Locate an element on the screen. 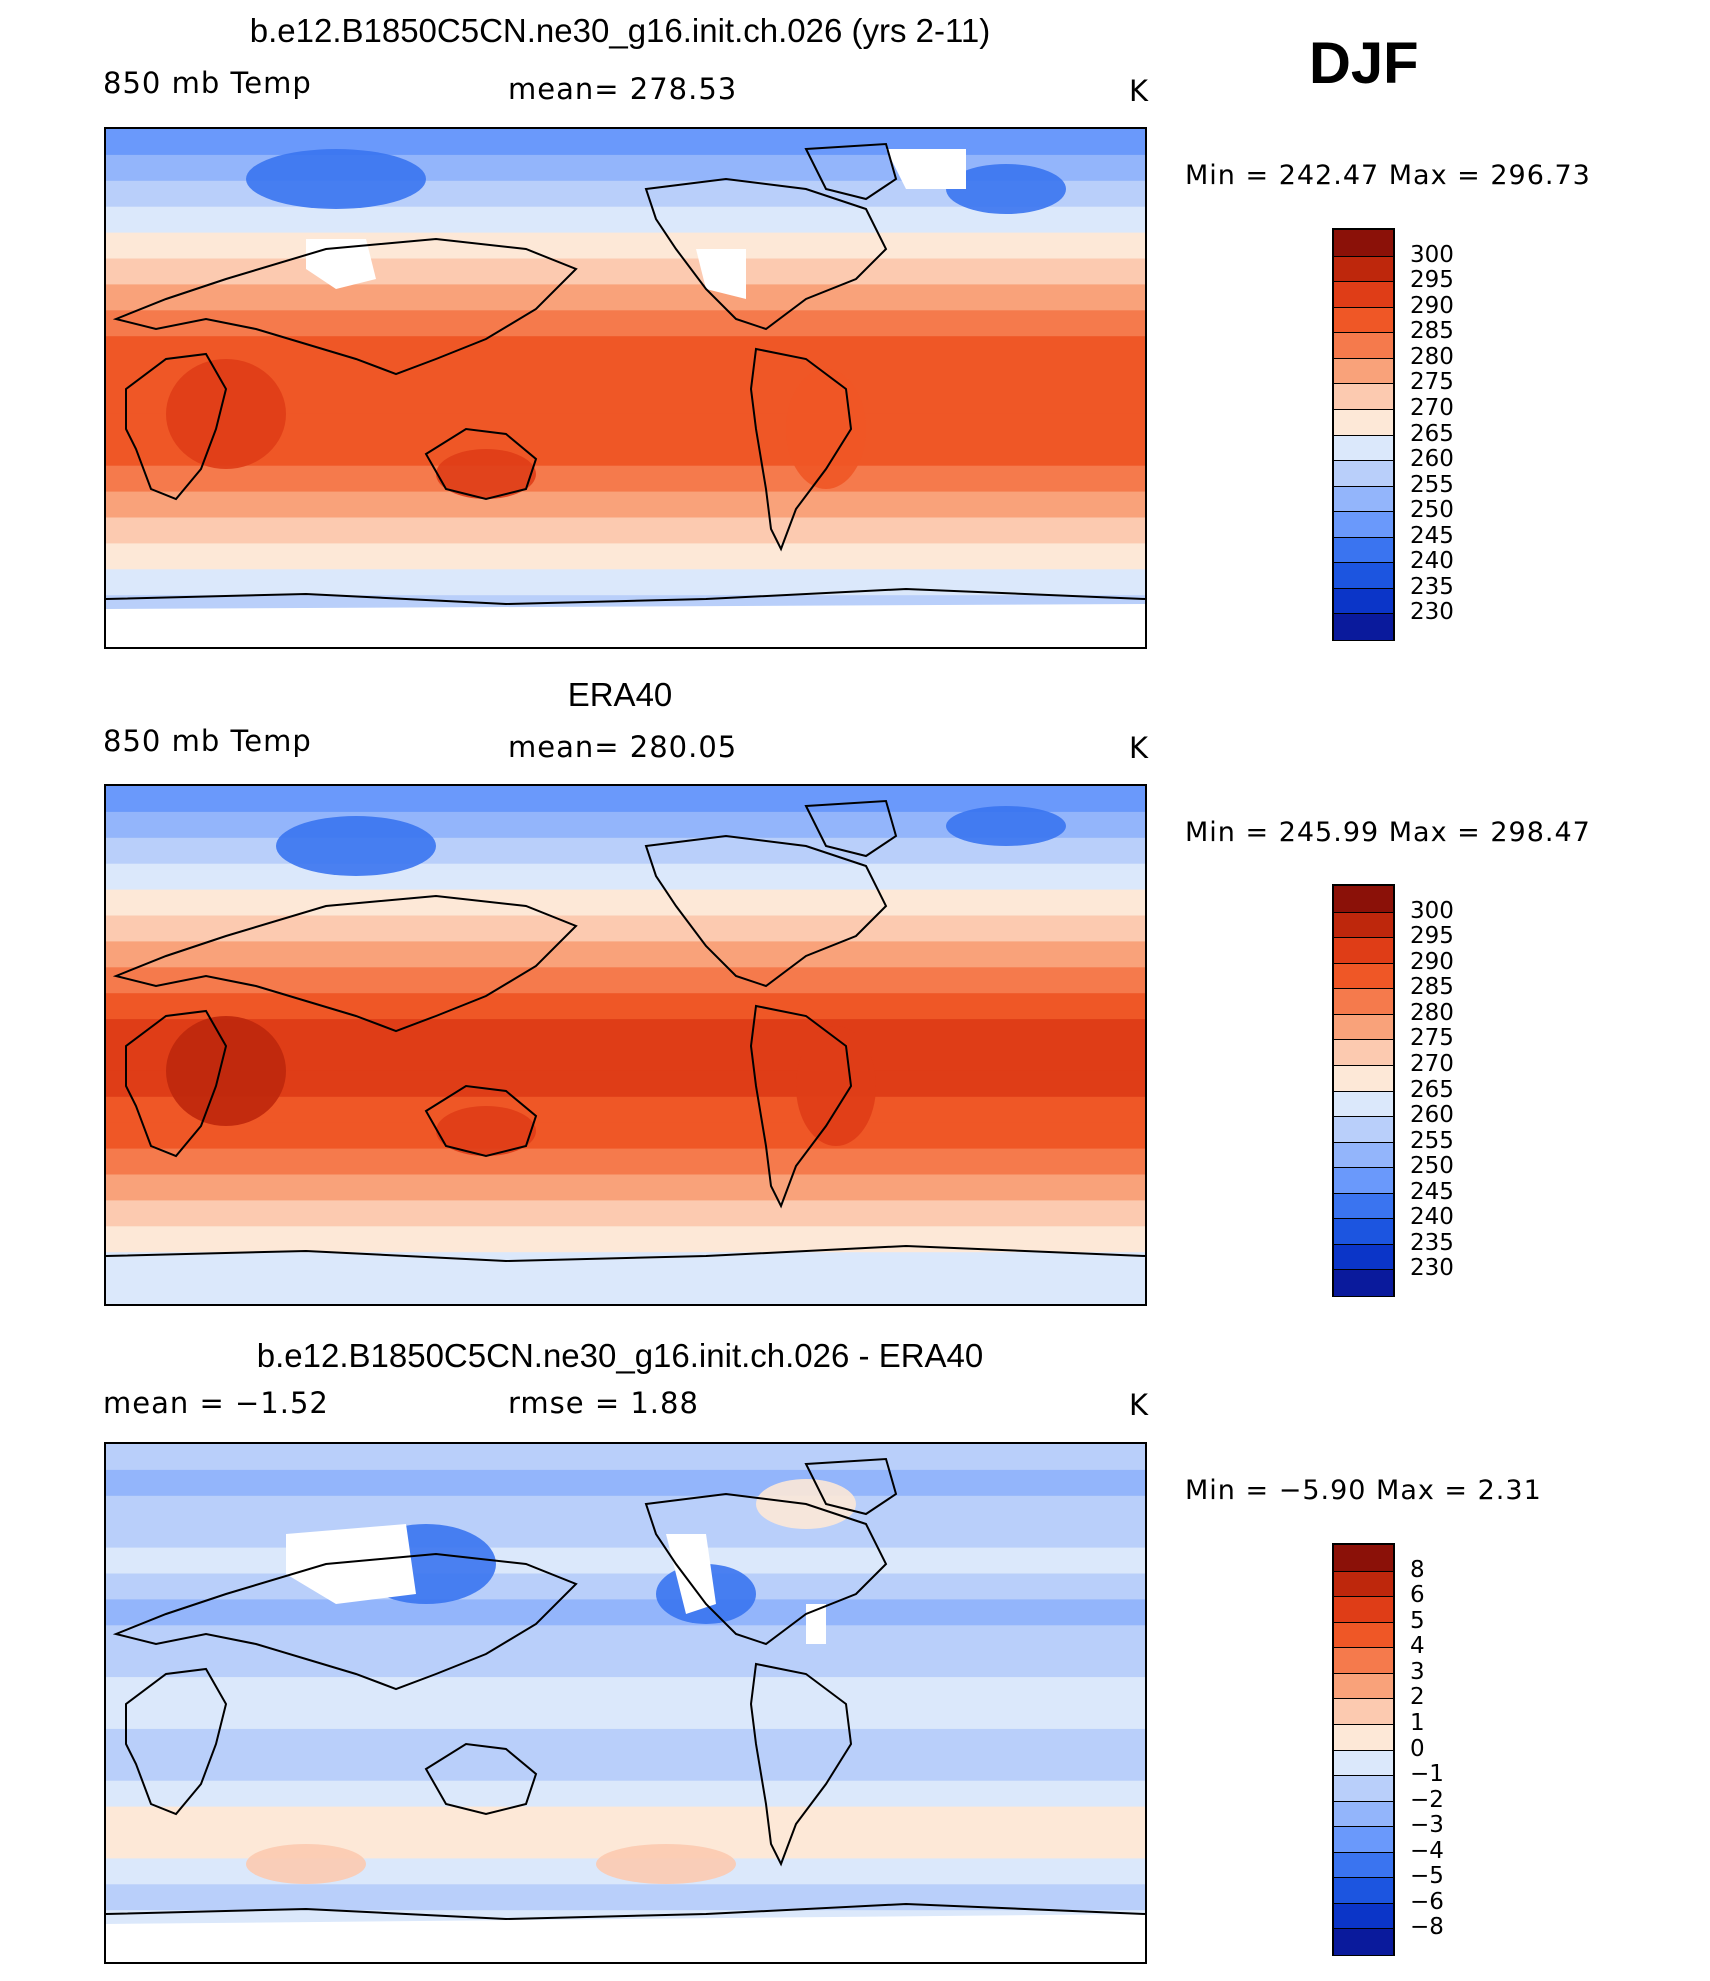 This screenshot has width=1710, height=1981. colorbar-tick-label: 250 is located at coordinates (1432, 510).